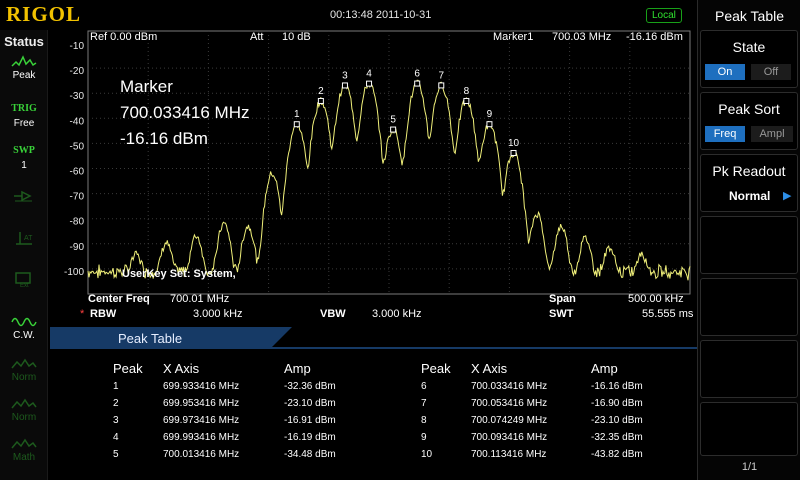  What do you see at coordinates (82, 314) in the screenshot?
I see `rbw-asterisk-icon: *` at bounding box center [82, 314].